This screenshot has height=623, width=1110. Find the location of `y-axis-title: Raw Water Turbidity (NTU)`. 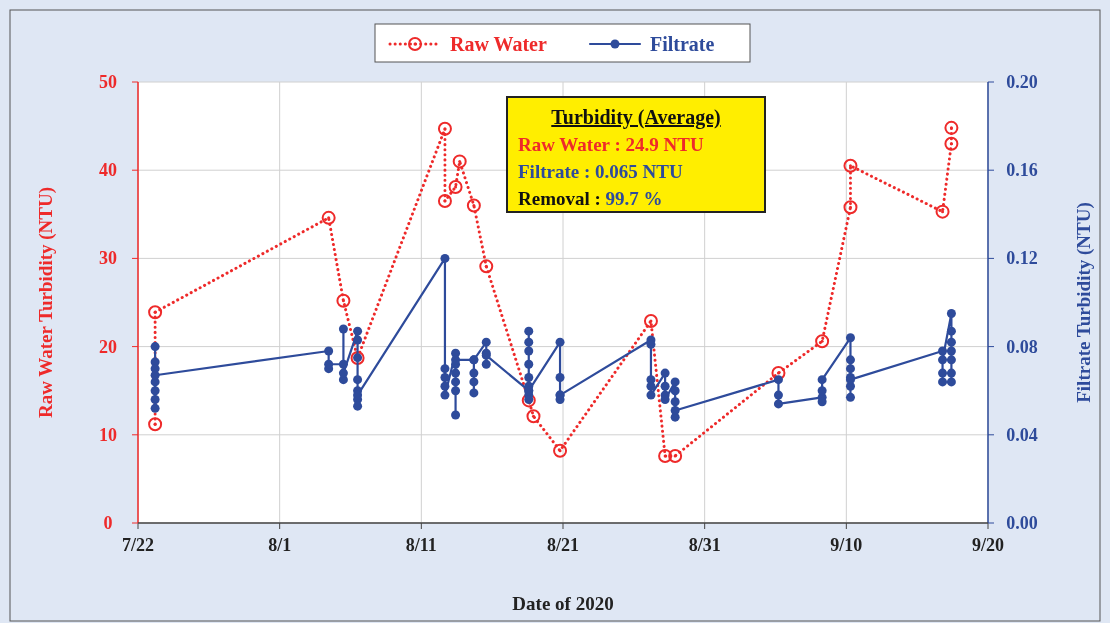

y-axis-title: Raw Water Turbidity (NTU) is located at coordinates (46, 302).